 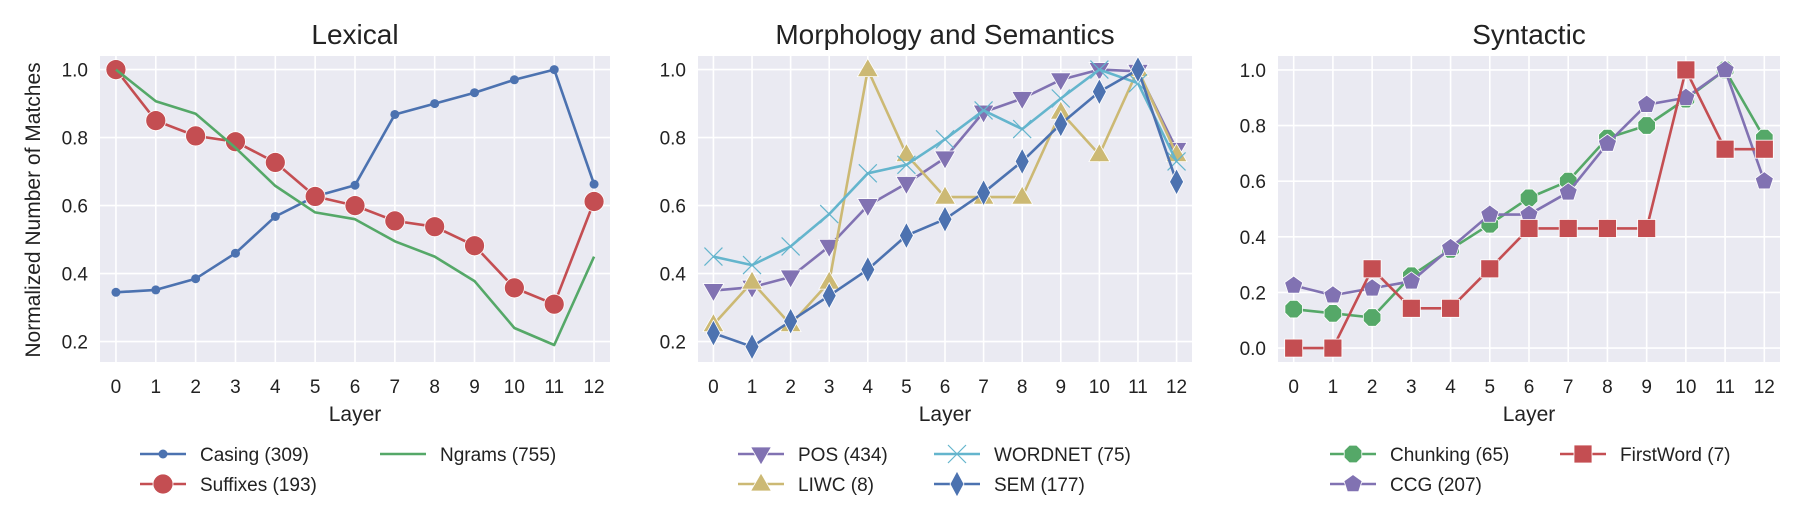 I want to click on legend-entry: POS (434), so click(x=813, y=455).